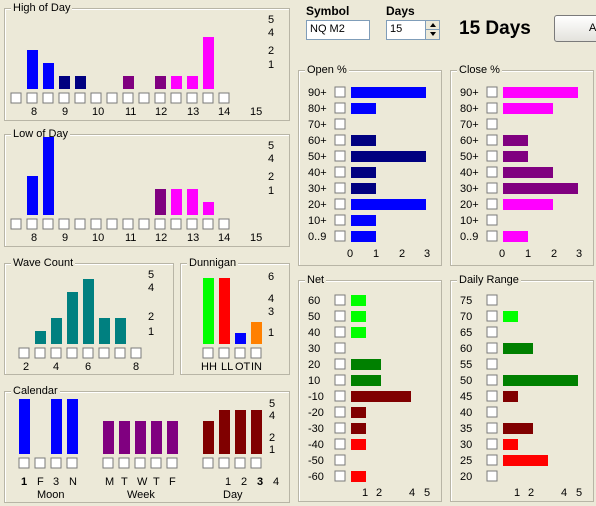 The image size is (596, 506). I want to click on spin-down-icon, so click(432, 34).